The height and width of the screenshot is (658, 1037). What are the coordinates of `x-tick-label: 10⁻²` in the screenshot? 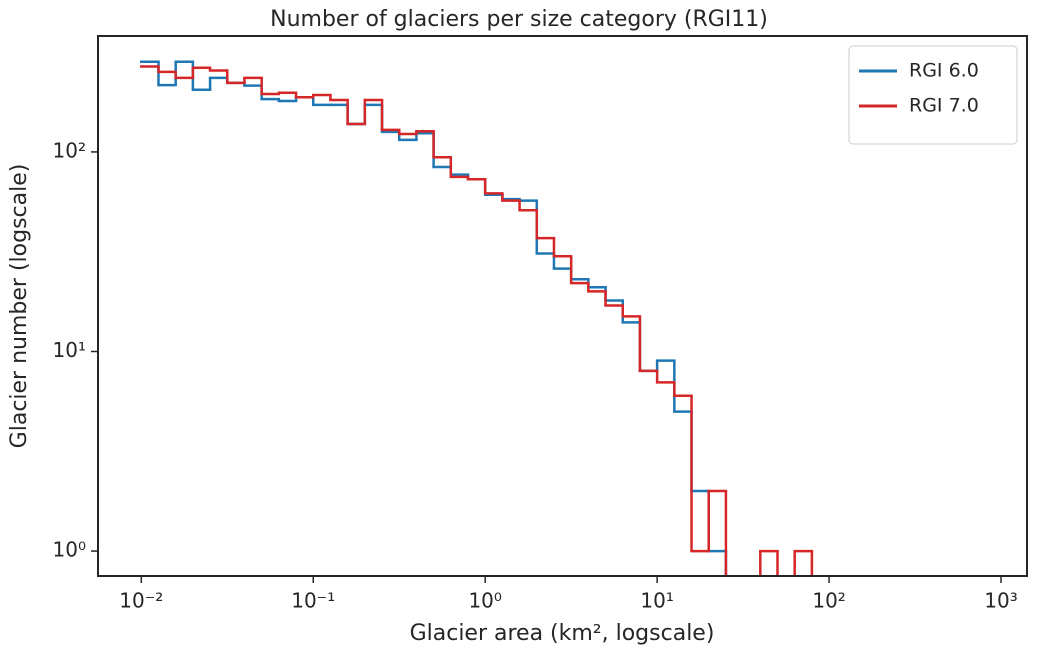 It's located at (141, 601).